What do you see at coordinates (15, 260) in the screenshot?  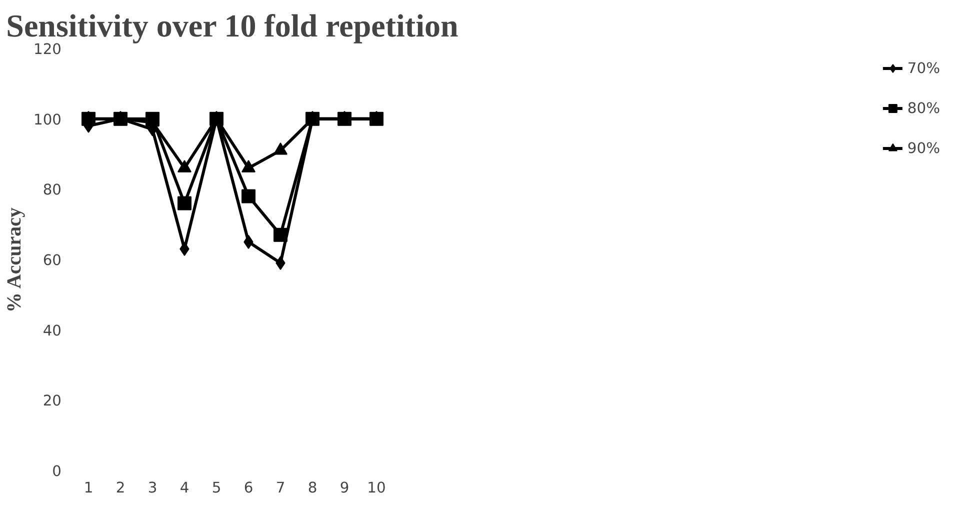 I see `y-axis-title: % Accuracy` at bounding box center [15, 260].